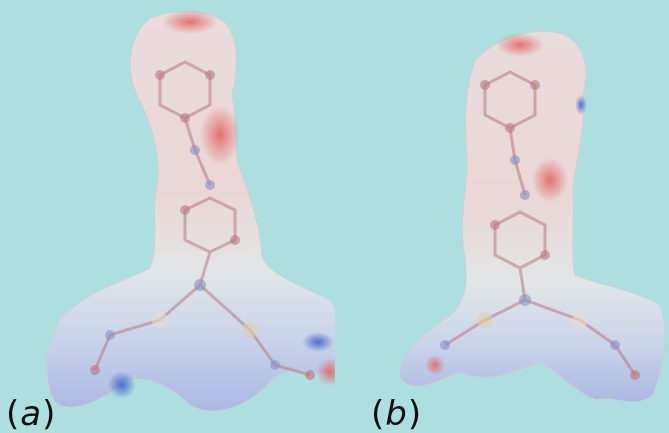 Image resolution: width=669 pixels, height=433 pixels. Describe the element at coordinates (220, 135) in the screenshot. I see `panel-a-red-spot-mid` at that location.